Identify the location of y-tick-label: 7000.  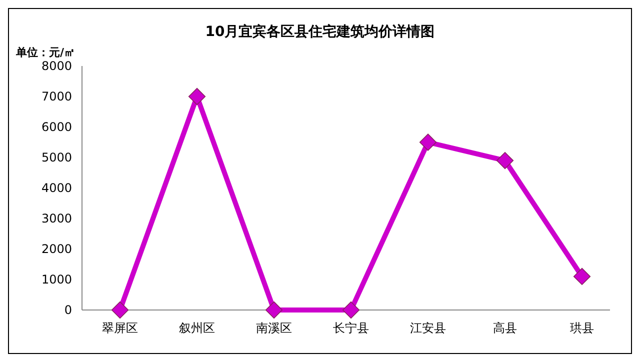
(56, 97).